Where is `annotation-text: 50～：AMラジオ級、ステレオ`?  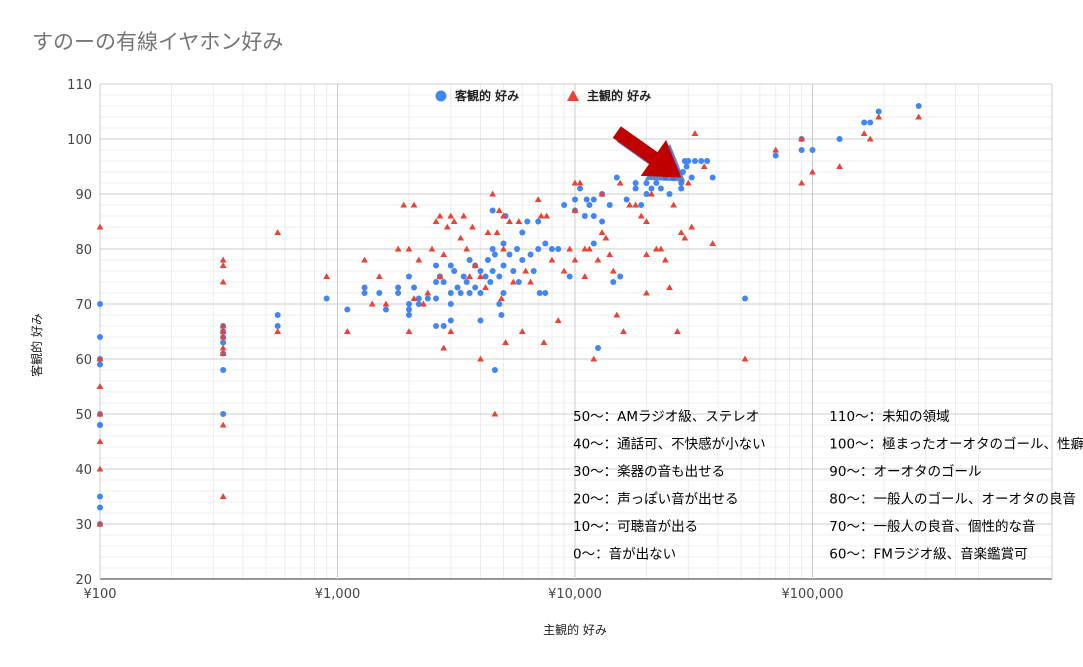 annotation-text: 50～：AMラジオ級、ステレオ is located at coordinates (666, 417).